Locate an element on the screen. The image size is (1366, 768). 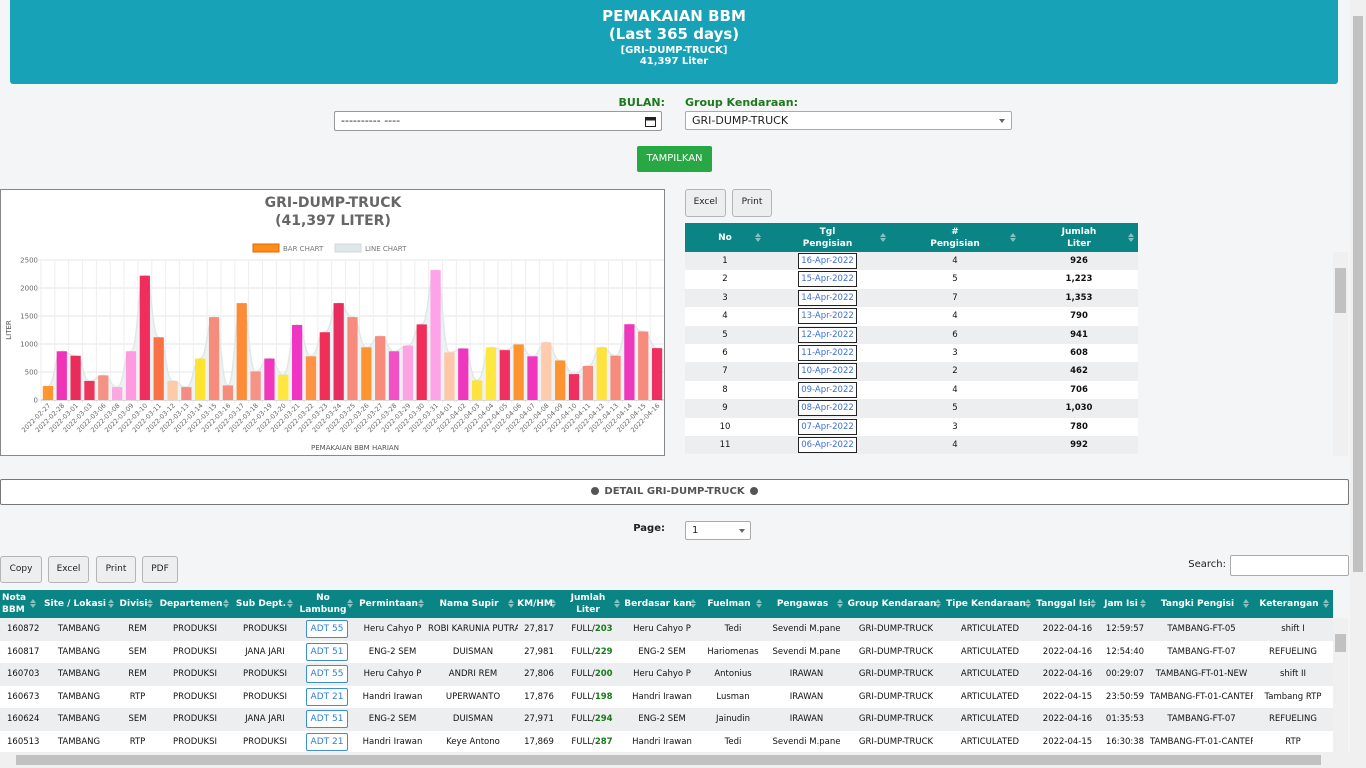
toolbar-button: Excel is located at coordinates (68, 569).